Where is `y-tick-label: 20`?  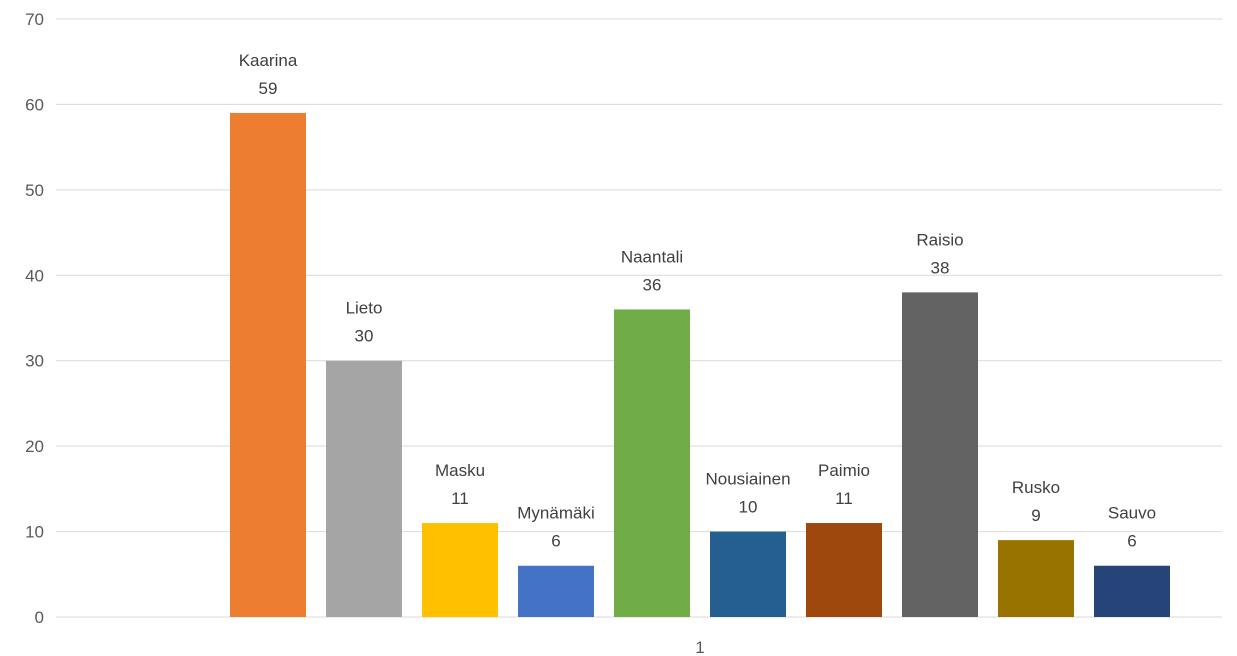
y-tick-label: 20 is located at coordinates (34, 446).